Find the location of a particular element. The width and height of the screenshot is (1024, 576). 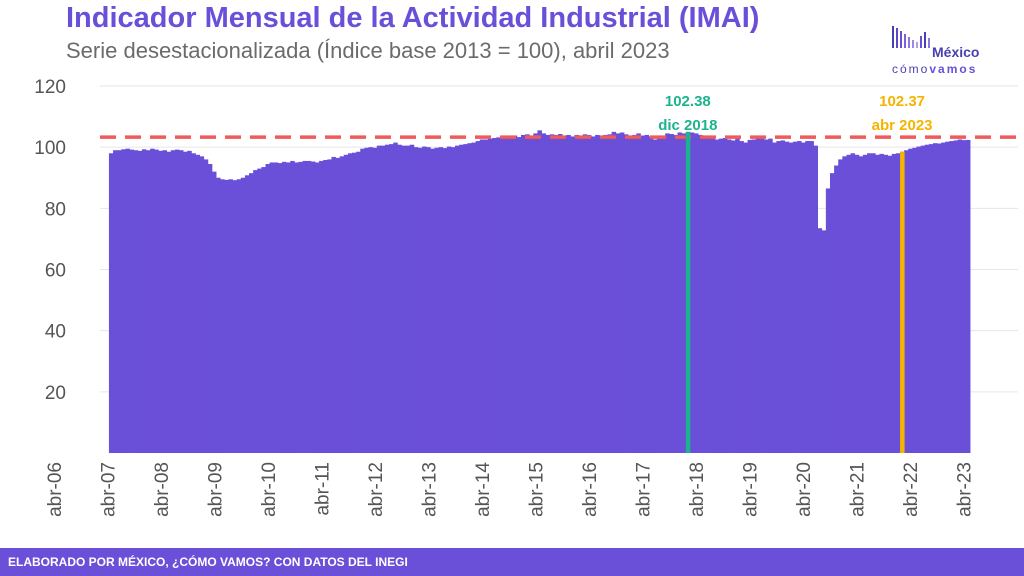

x-tick-label: abr-08 is located at coordinates (162, 489).